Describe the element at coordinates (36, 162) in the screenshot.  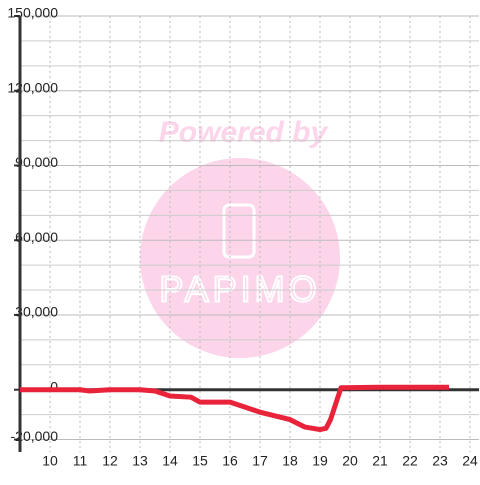
I see `y-tick-label: 90,000` at that location.